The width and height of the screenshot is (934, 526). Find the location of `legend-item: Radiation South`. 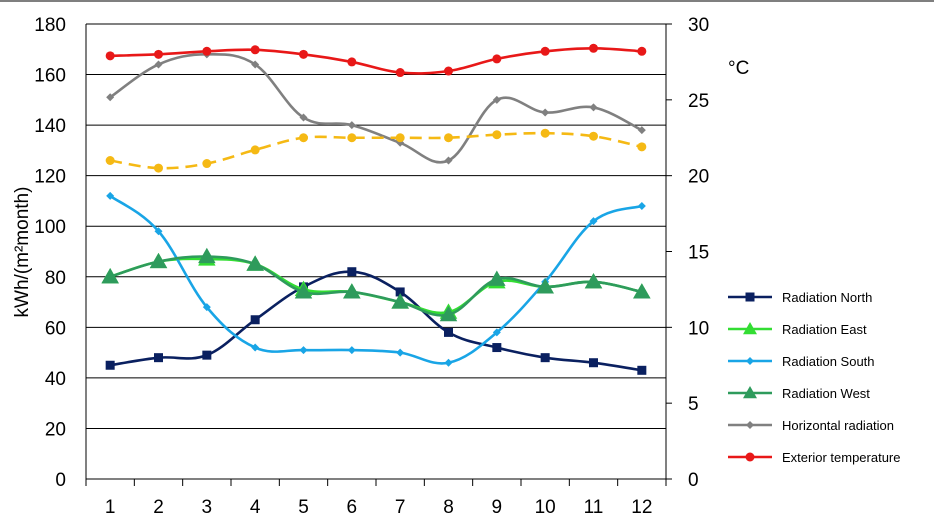

legend-item: Radiation South is located at coordinates (801, 361).